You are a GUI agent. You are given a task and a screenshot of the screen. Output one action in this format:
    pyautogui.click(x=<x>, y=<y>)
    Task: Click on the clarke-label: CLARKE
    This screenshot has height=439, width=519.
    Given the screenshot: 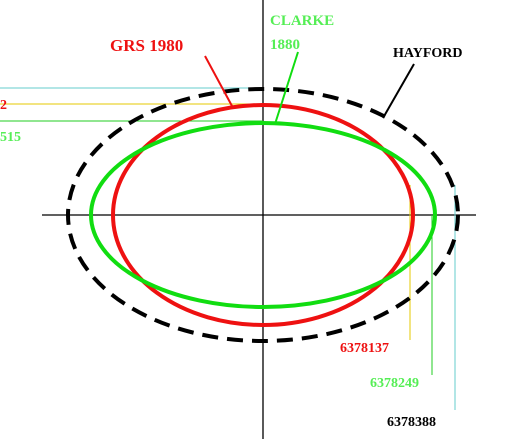 What is the action you would take?
    pyautogui.click(x=302, y=21)
    